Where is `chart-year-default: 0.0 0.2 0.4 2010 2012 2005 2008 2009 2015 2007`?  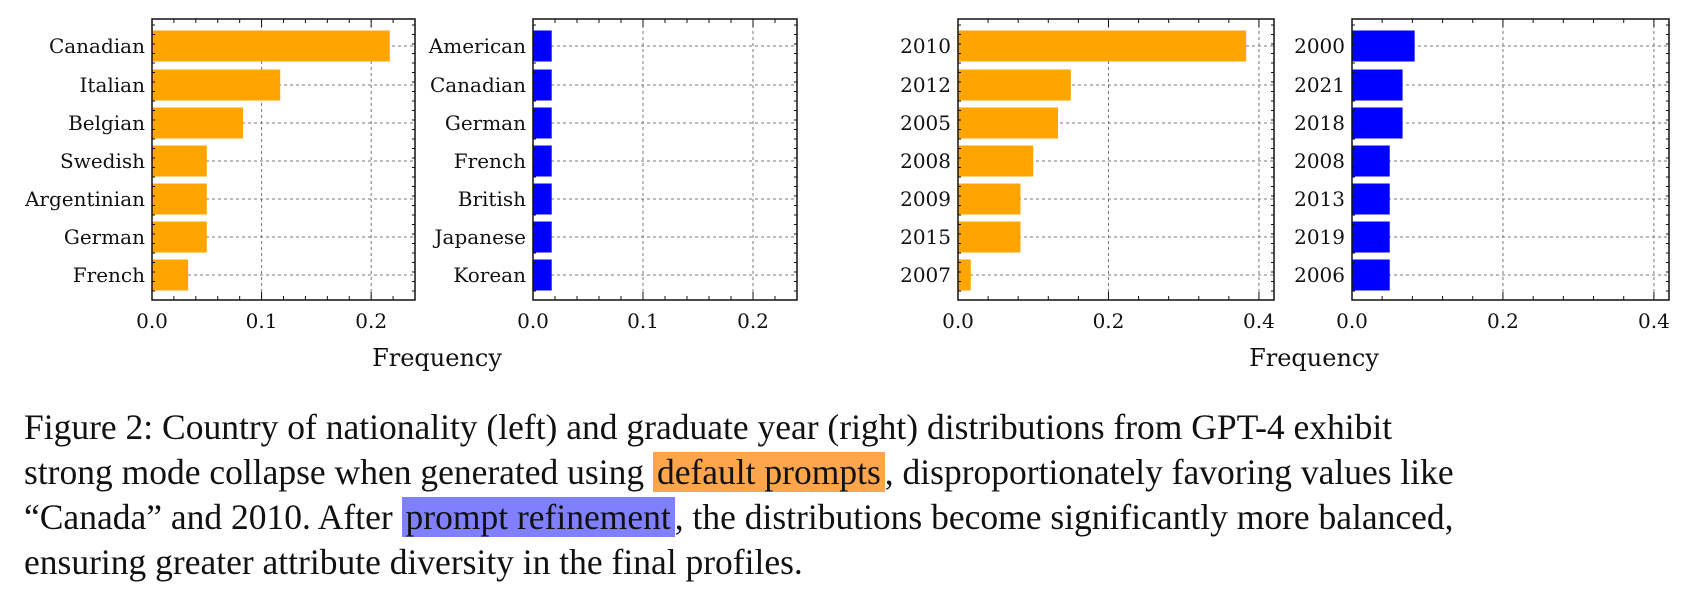
chart-year-default: 0.0 0.2 0.4 2010 2012 2005 2008 2009 2015 2007 is located at coordinates (1087, 175).